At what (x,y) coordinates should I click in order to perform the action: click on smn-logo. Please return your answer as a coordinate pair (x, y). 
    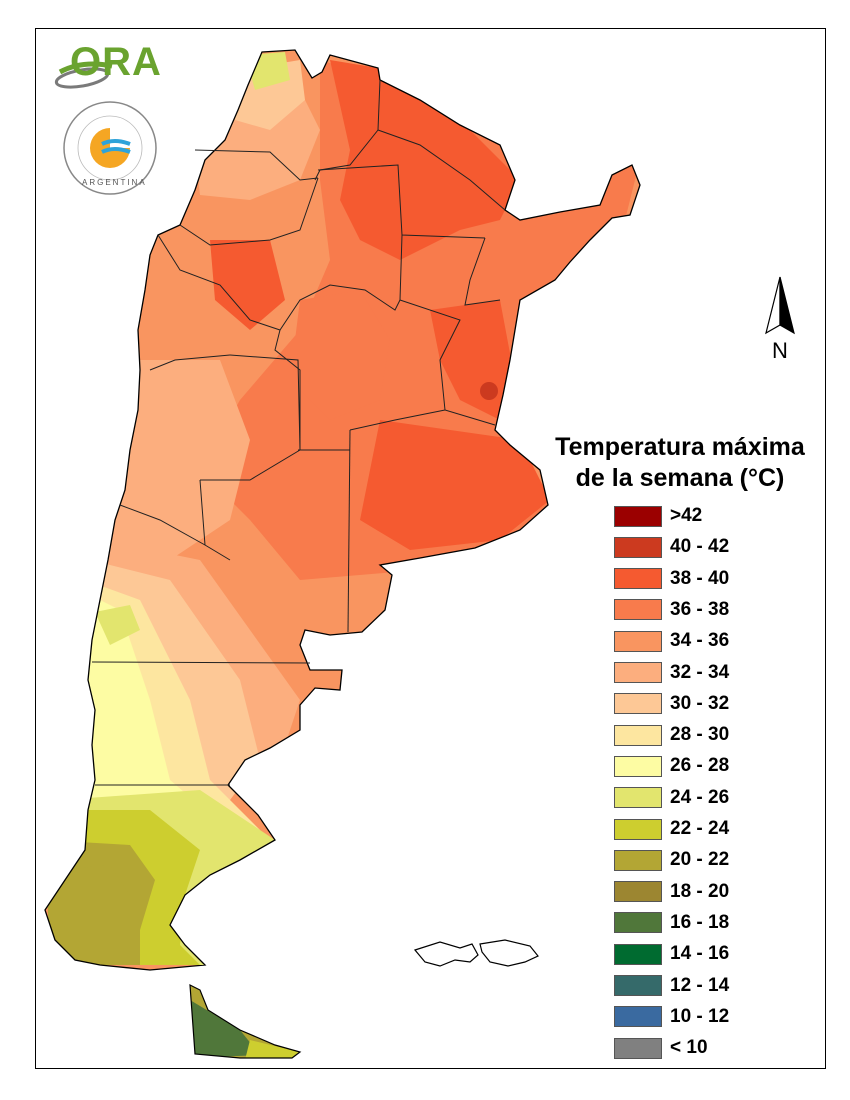
    Looking at the image, I should click on (110, 148).